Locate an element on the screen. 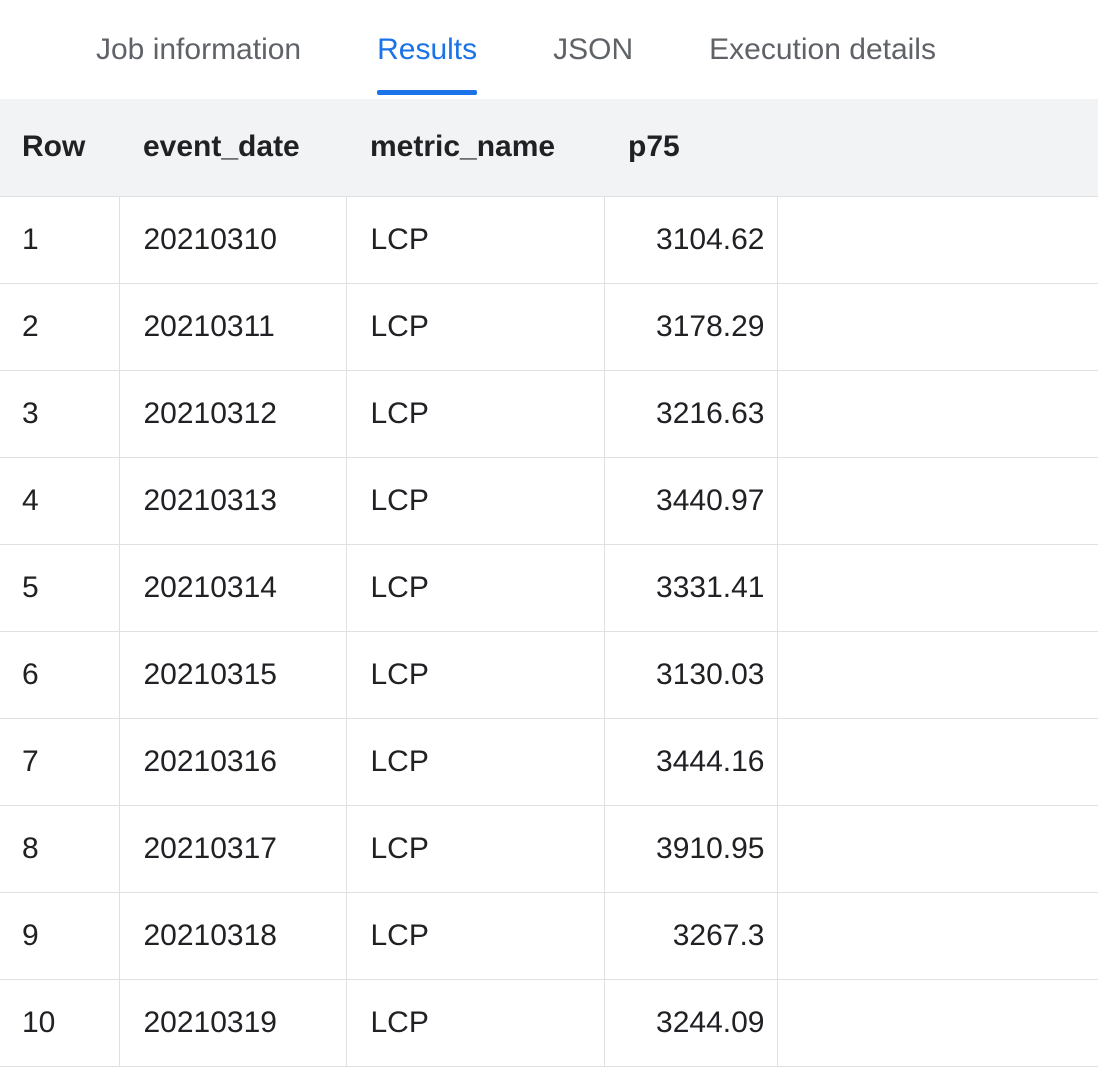 Image resolution: width=1098 pixels, height=1067 pixels. cell-p75: 3440.97 is located at coordinates (691, 501).